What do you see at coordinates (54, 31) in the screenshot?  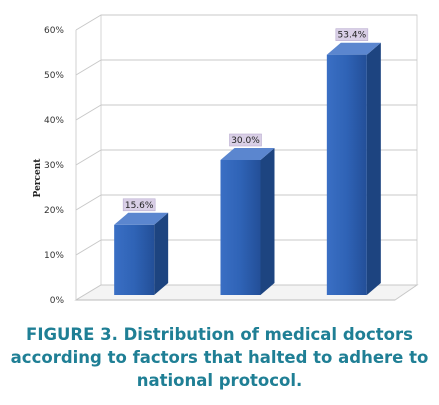 I see `y-tick-label: 60%` at bounding box center [54, 31].